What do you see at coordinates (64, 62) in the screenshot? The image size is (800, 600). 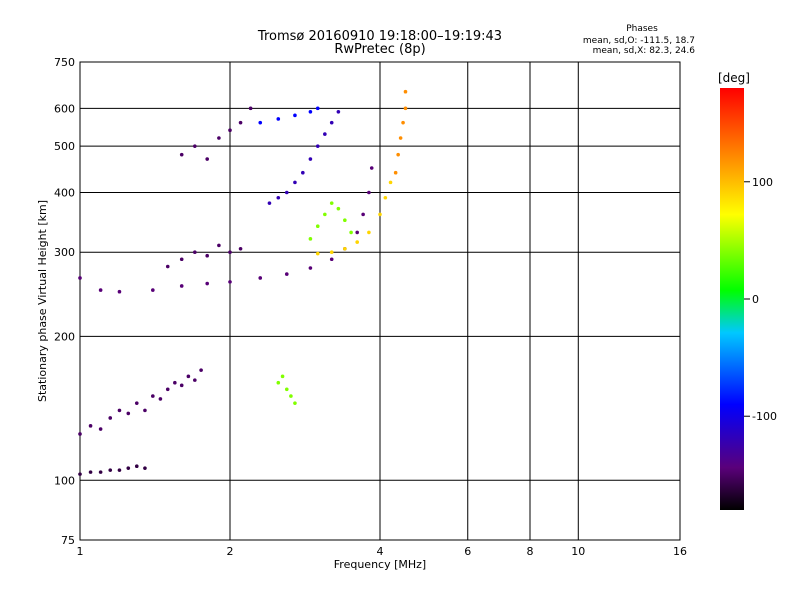 I see `y-tick-label: 750` at bounding box center [64, 62].